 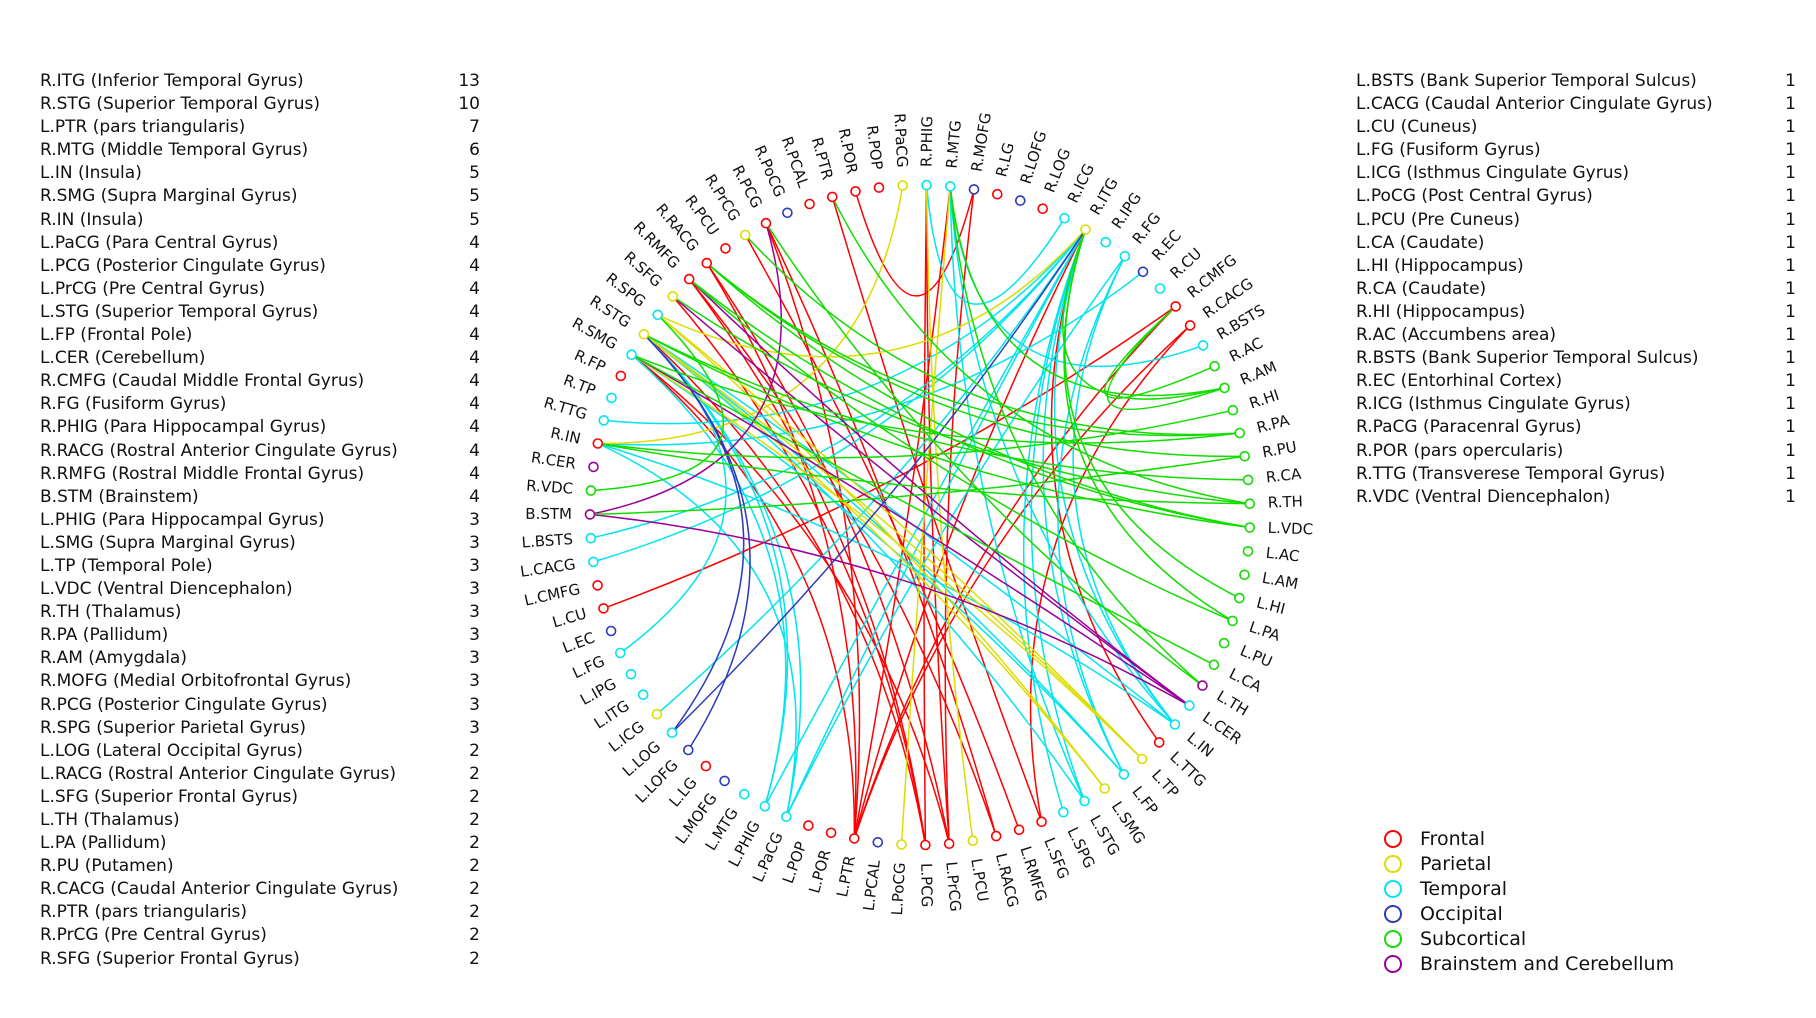 What do you see at coordinates (260, 173) in the screenshot?
I see `left-list-row: L.IN (Insula) 5` at bounding box center [260, 173].